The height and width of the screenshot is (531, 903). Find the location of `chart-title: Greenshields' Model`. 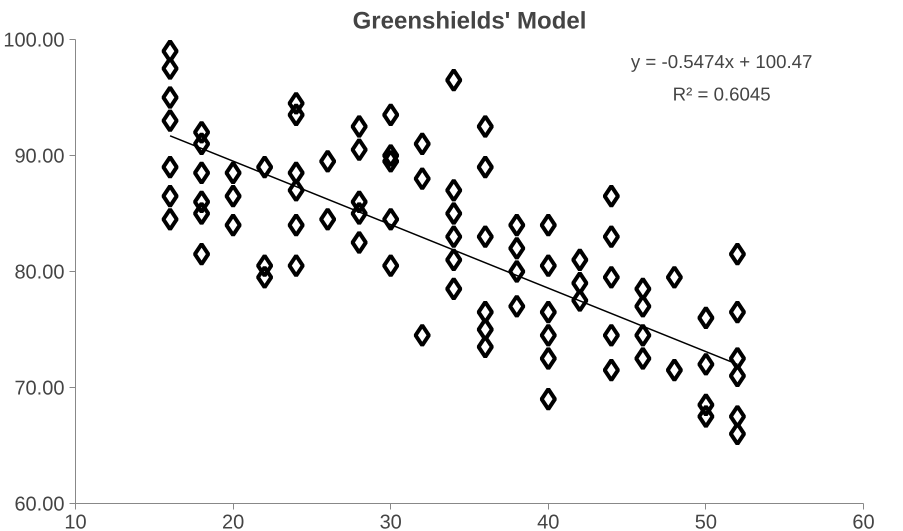

chart-title: Greenshields' Model is located at coordinates (469, 21).